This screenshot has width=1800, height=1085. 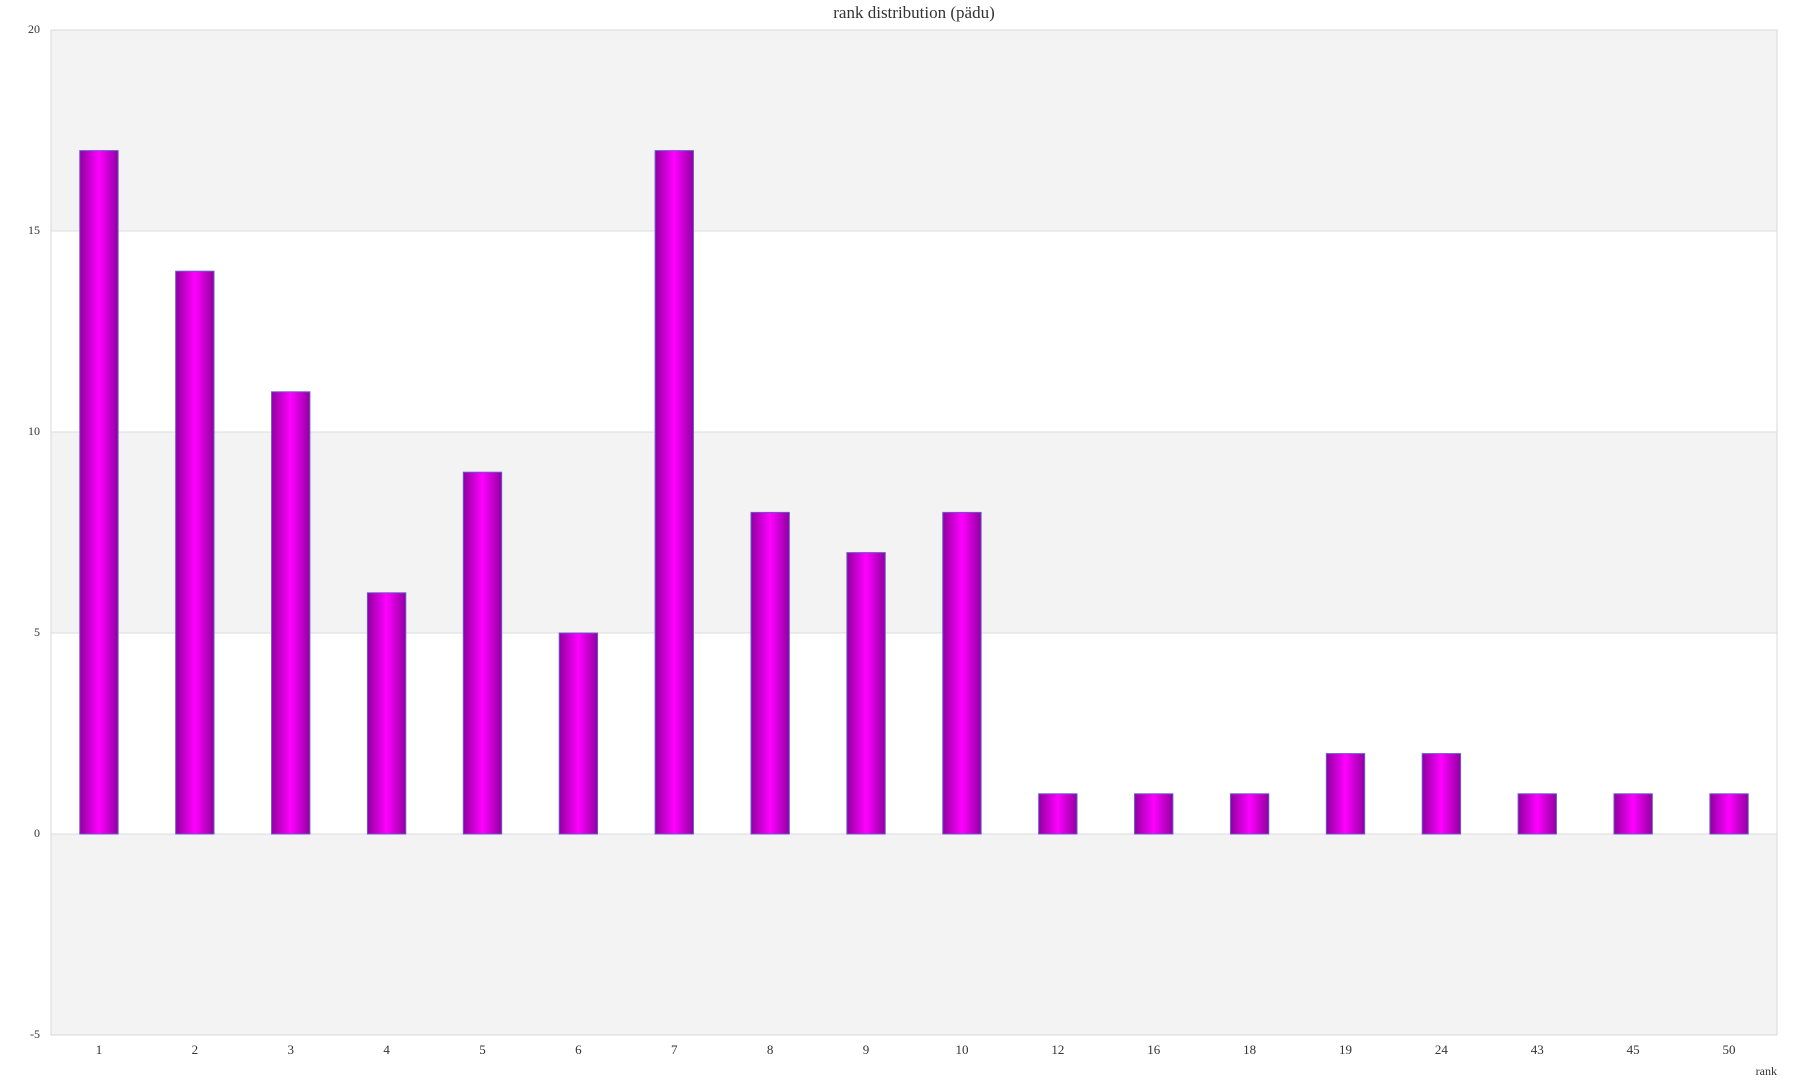 What do you see at coordinates (1154, 1049) in the screenshot?
I see `x-tick-label: 16` at bounding box center [1154, 1049].